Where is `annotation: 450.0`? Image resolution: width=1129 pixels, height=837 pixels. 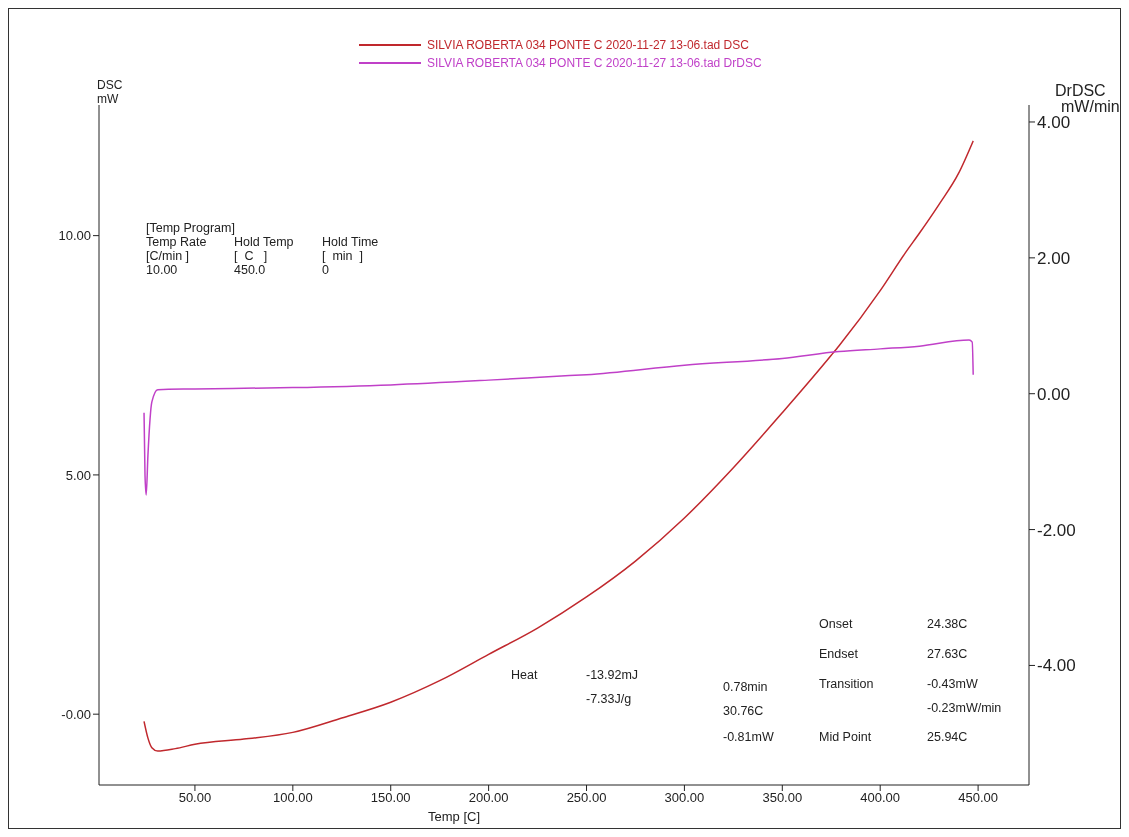
annotation: 450.0 is located at coordinates (250, 270).